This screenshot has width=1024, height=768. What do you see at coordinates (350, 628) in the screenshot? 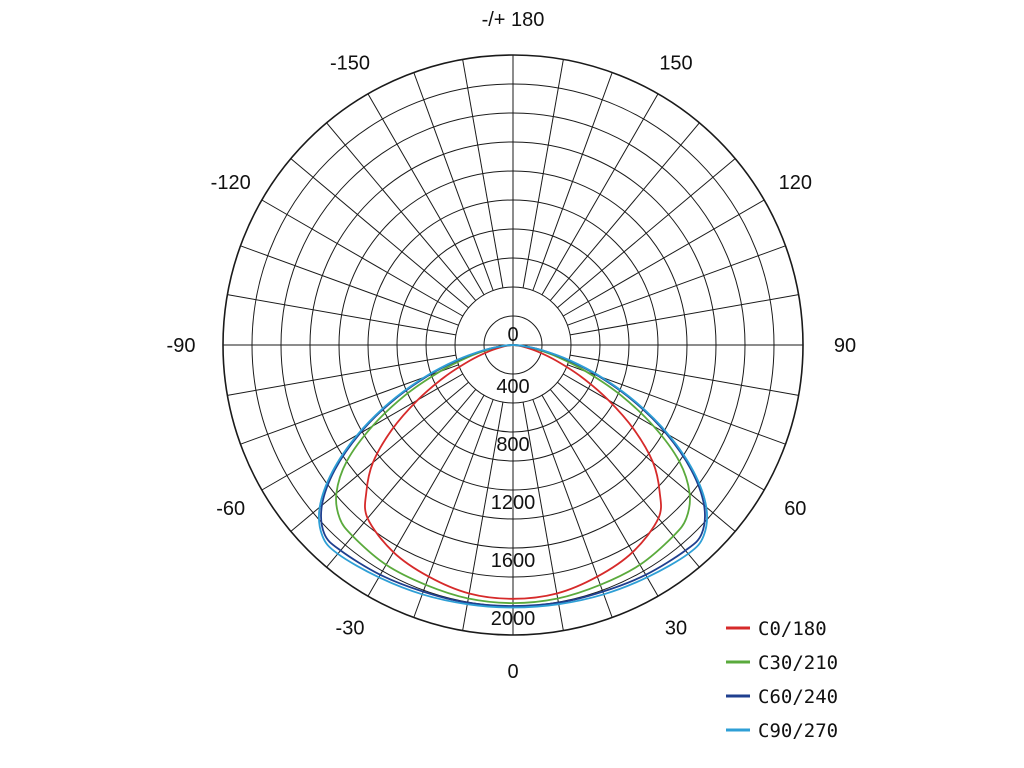
I see `angle-tick-label--30: -30` at bounding box center [350, 628].